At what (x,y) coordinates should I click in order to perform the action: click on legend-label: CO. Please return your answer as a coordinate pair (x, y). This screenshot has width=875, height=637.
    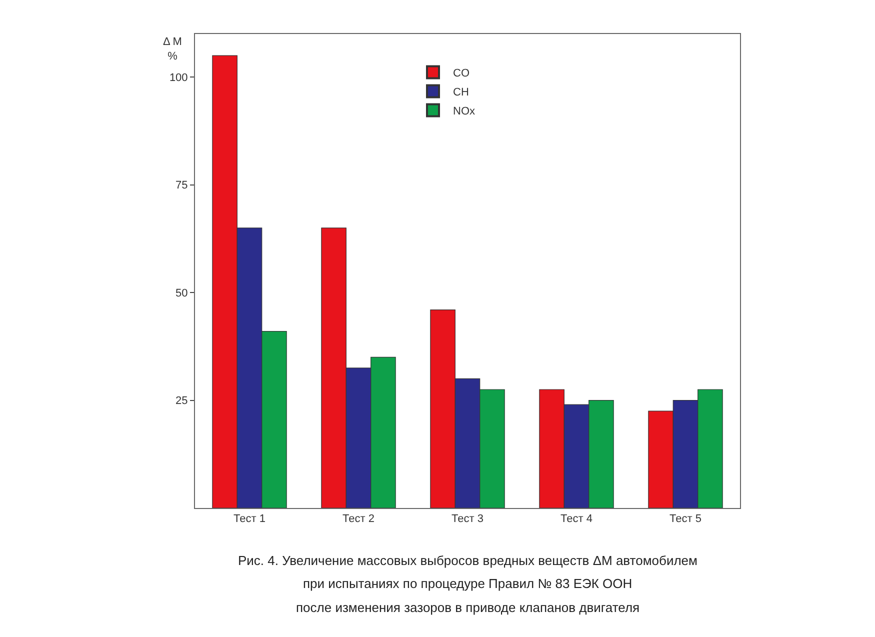
    Looking at the image, I should click on (461, 73).